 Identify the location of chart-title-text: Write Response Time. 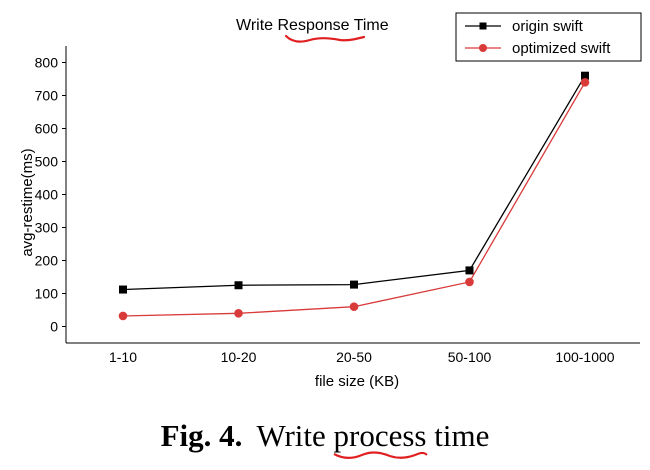
(312, 25).